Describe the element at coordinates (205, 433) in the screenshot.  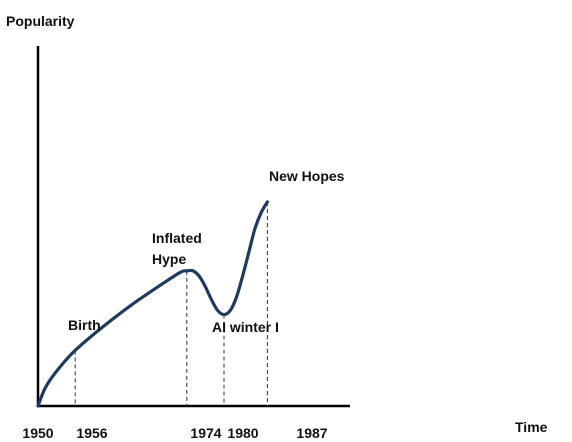
I see `x-tick-label: 1974` at that location.